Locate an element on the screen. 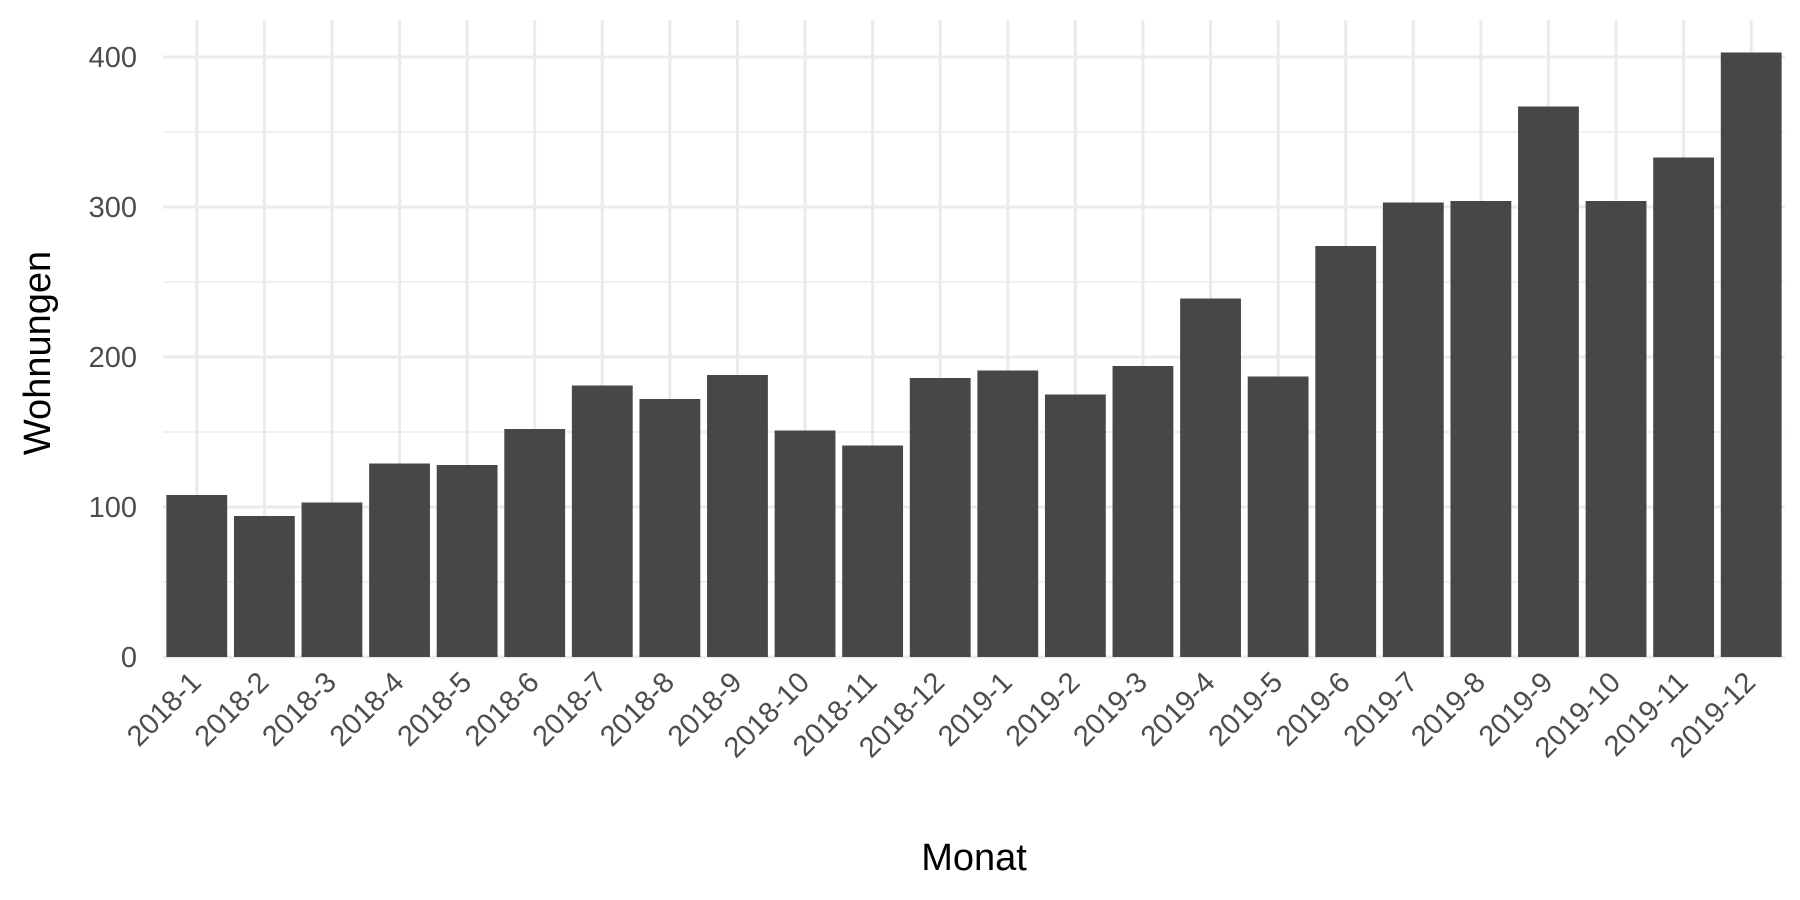 Image resolution: width=1800 pixels, height=900 pixels. x-tick-label: 2018-7 is located at coordinates (570, 709).